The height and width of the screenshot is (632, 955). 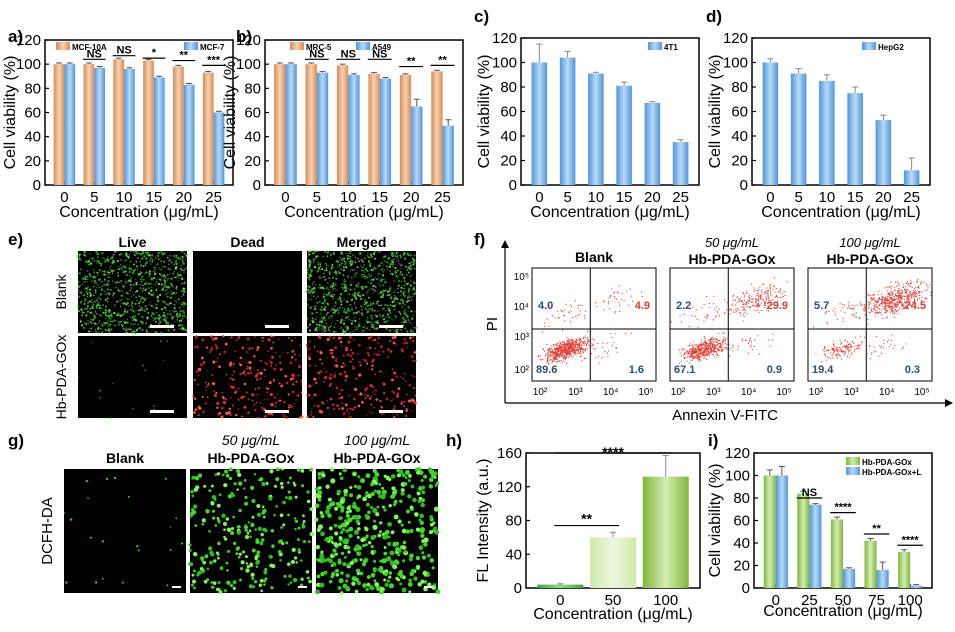 I want to click on plot-frame, so click(x=610, y=111).